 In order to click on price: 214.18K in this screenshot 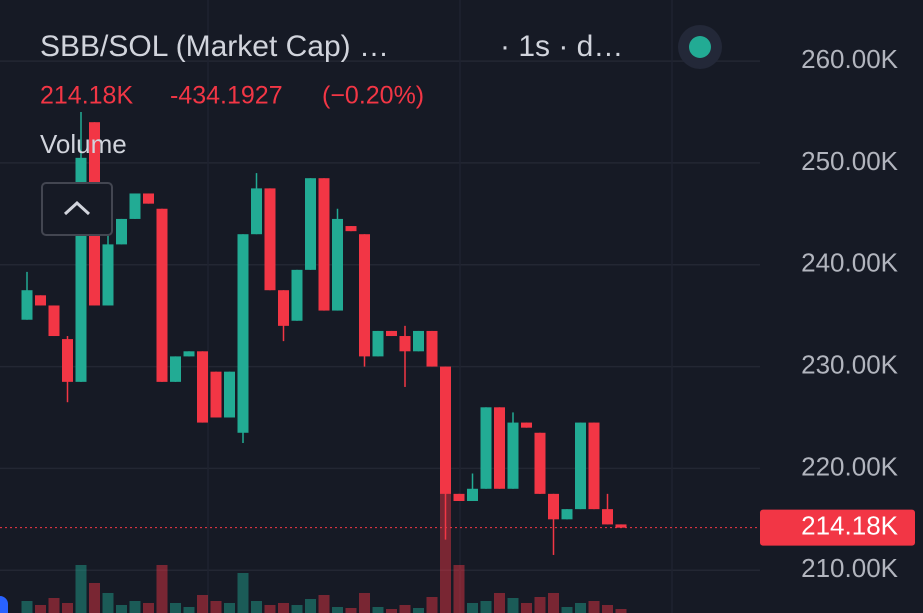, I will do `click(86, 96)`.